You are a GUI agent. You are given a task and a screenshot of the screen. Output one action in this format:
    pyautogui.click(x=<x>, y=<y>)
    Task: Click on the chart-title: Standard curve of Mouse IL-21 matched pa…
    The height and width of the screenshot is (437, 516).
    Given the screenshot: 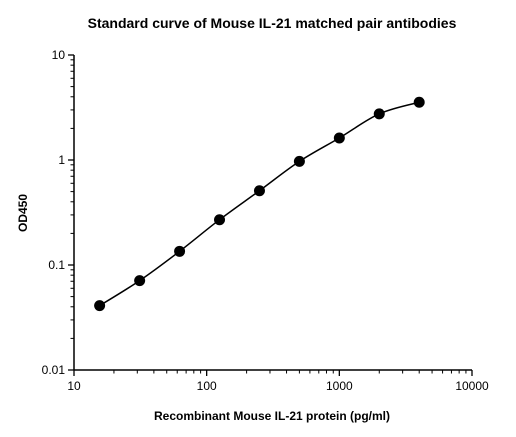 What is the action you would take?
    pyautogui.click(x=272, y=23)
    